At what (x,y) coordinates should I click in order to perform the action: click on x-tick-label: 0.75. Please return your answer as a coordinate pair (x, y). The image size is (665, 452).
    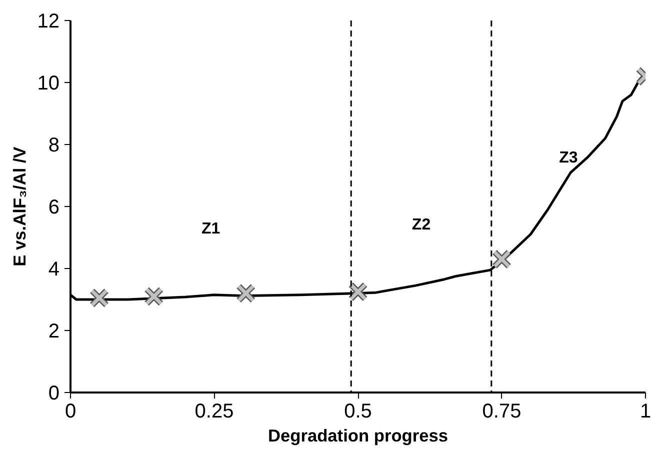
    Looking at the image, I should click on (502, 411).